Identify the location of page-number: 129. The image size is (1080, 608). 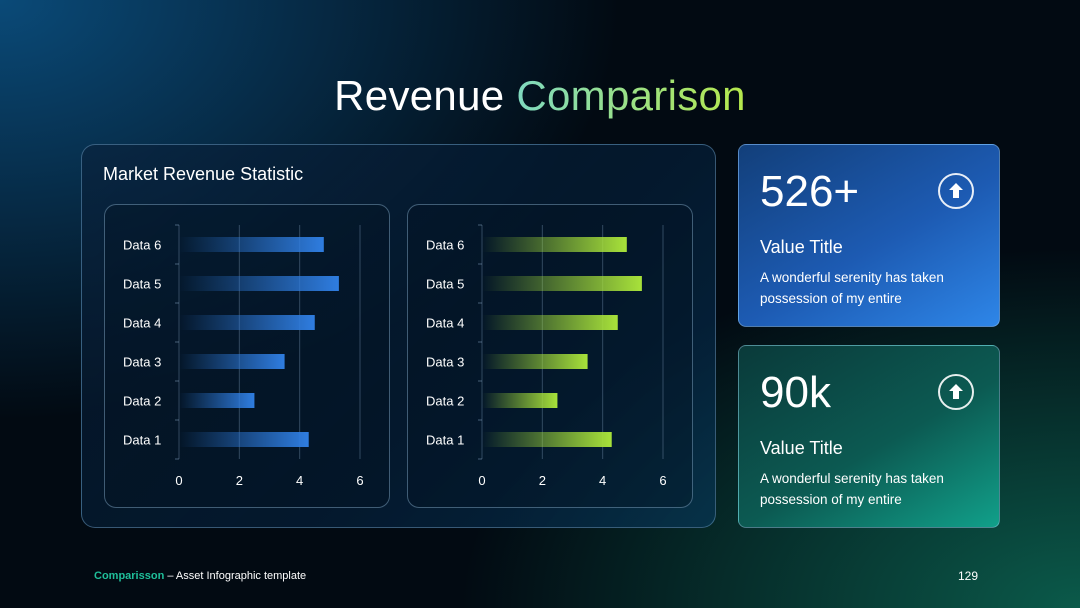
(968, 576).